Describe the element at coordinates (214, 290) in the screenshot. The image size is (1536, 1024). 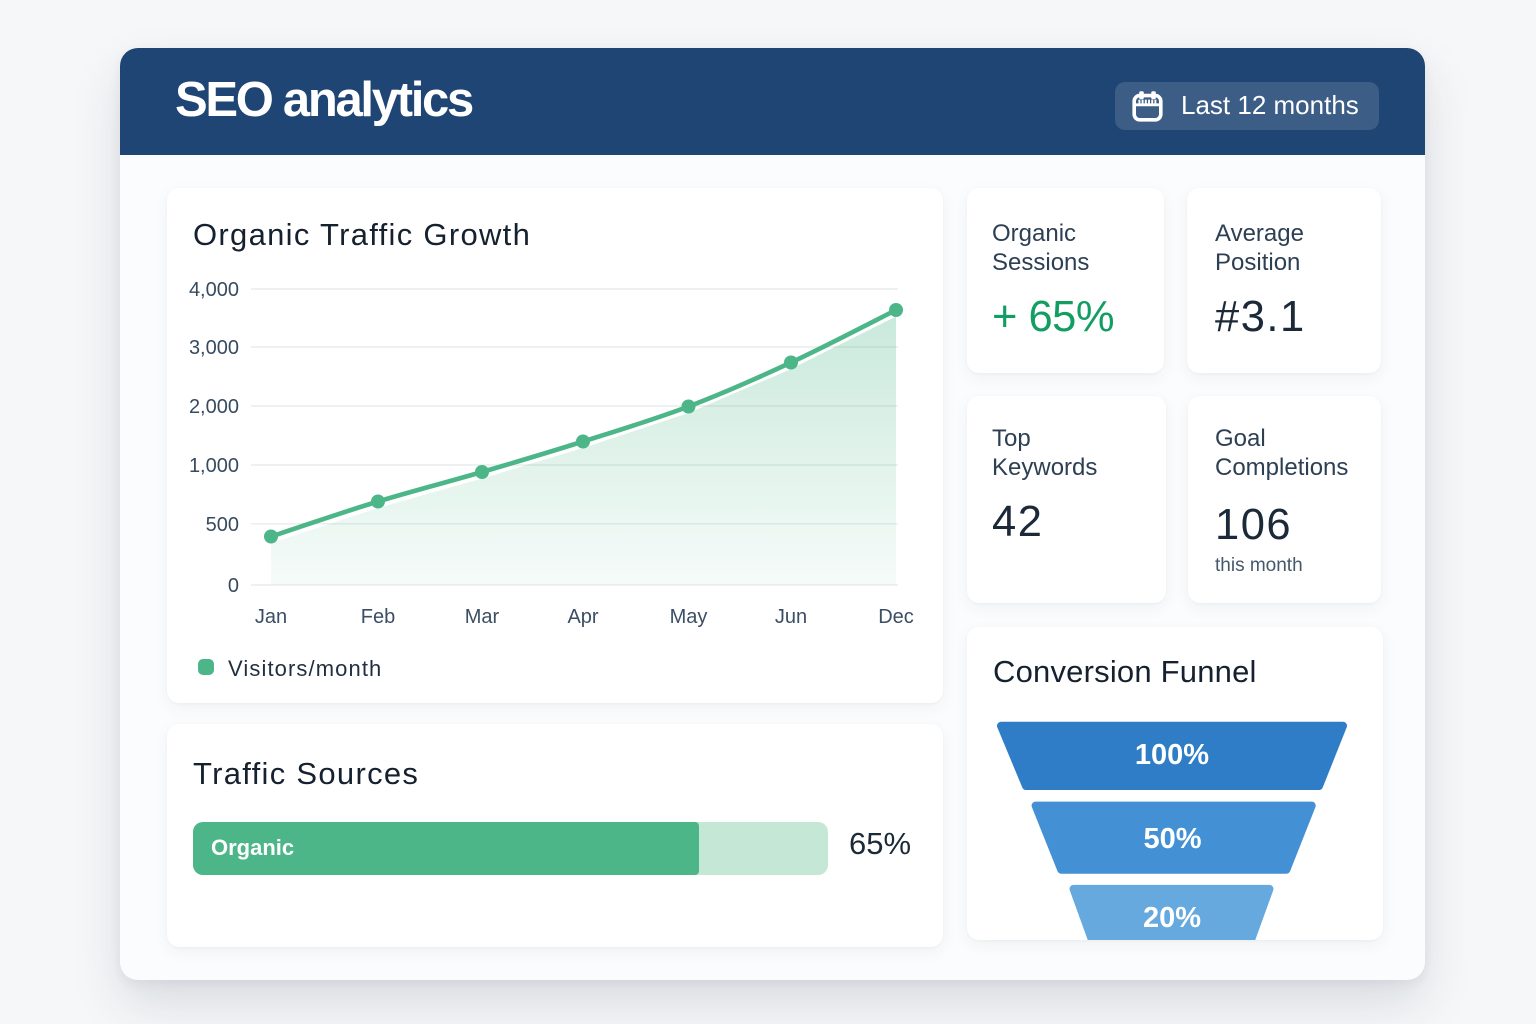
I see `svg-text: 4,000` at that location.